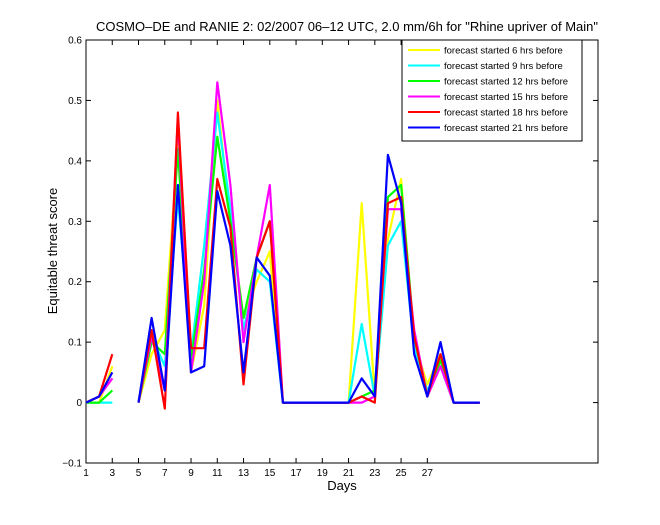 The image size is (660, 525). I want to click on x-tick-label: 19, so click(323, 473).